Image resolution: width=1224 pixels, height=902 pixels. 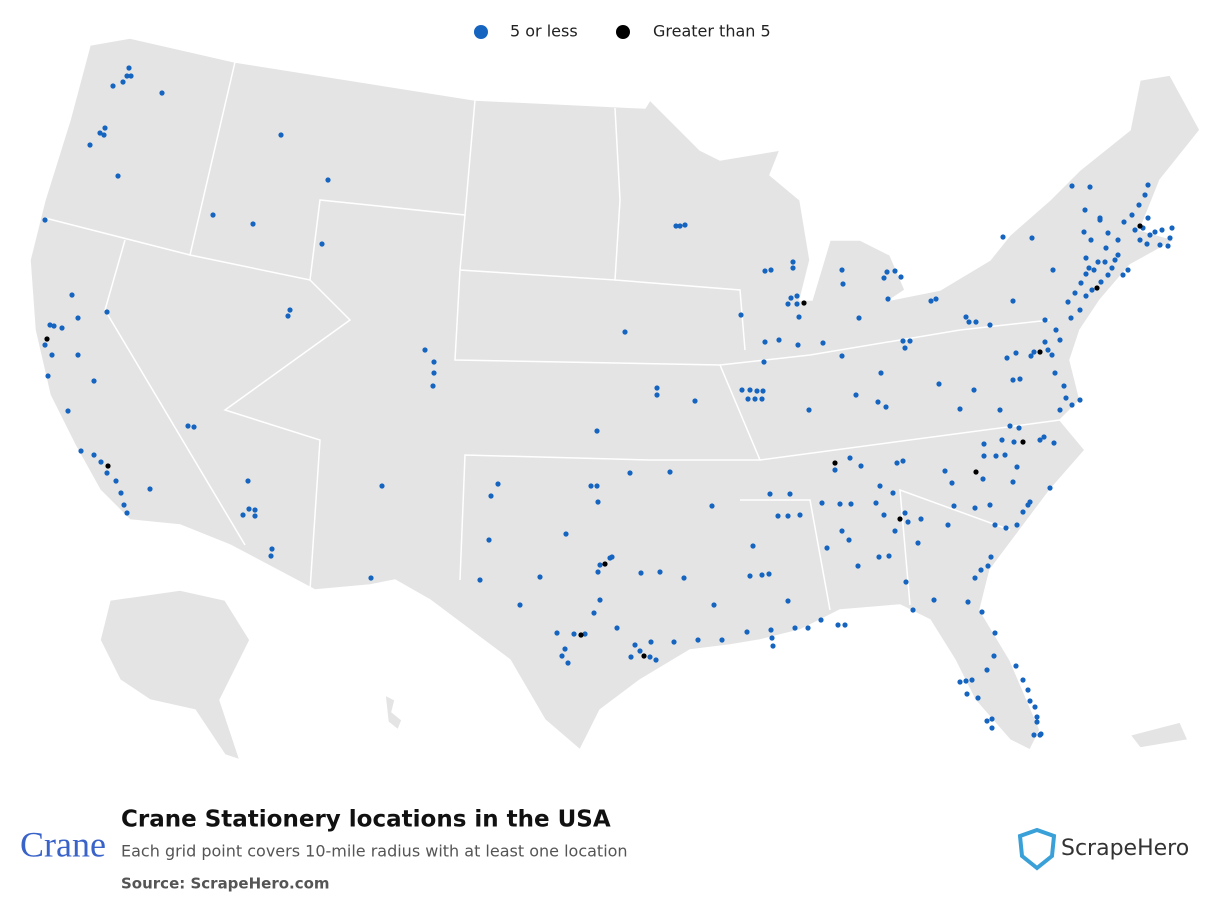 I want to click on scrapehero-logo: ScrapeHero, so click(x=1103, y=849).